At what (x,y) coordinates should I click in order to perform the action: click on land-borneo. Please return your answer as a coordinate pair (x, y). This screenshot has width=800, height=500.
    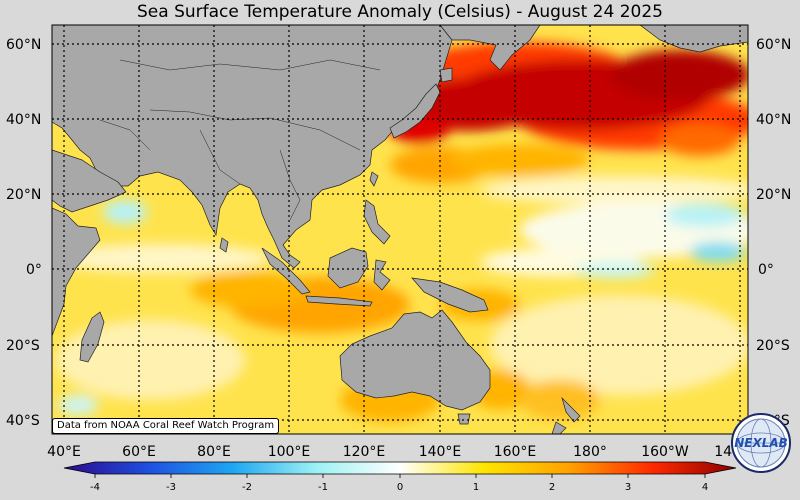
    Looking at the image, I should click on (348, 268).